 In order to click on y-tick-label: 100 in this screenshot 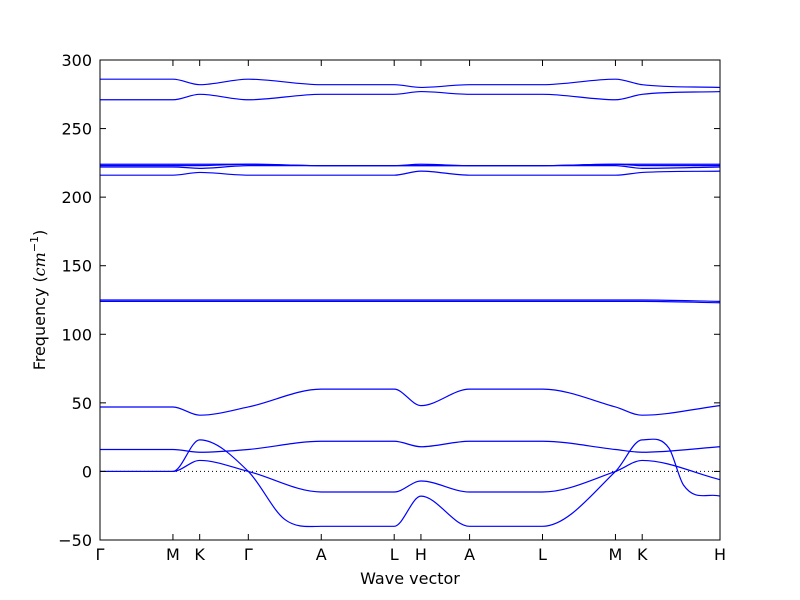, I will do `click(76, 334)`.